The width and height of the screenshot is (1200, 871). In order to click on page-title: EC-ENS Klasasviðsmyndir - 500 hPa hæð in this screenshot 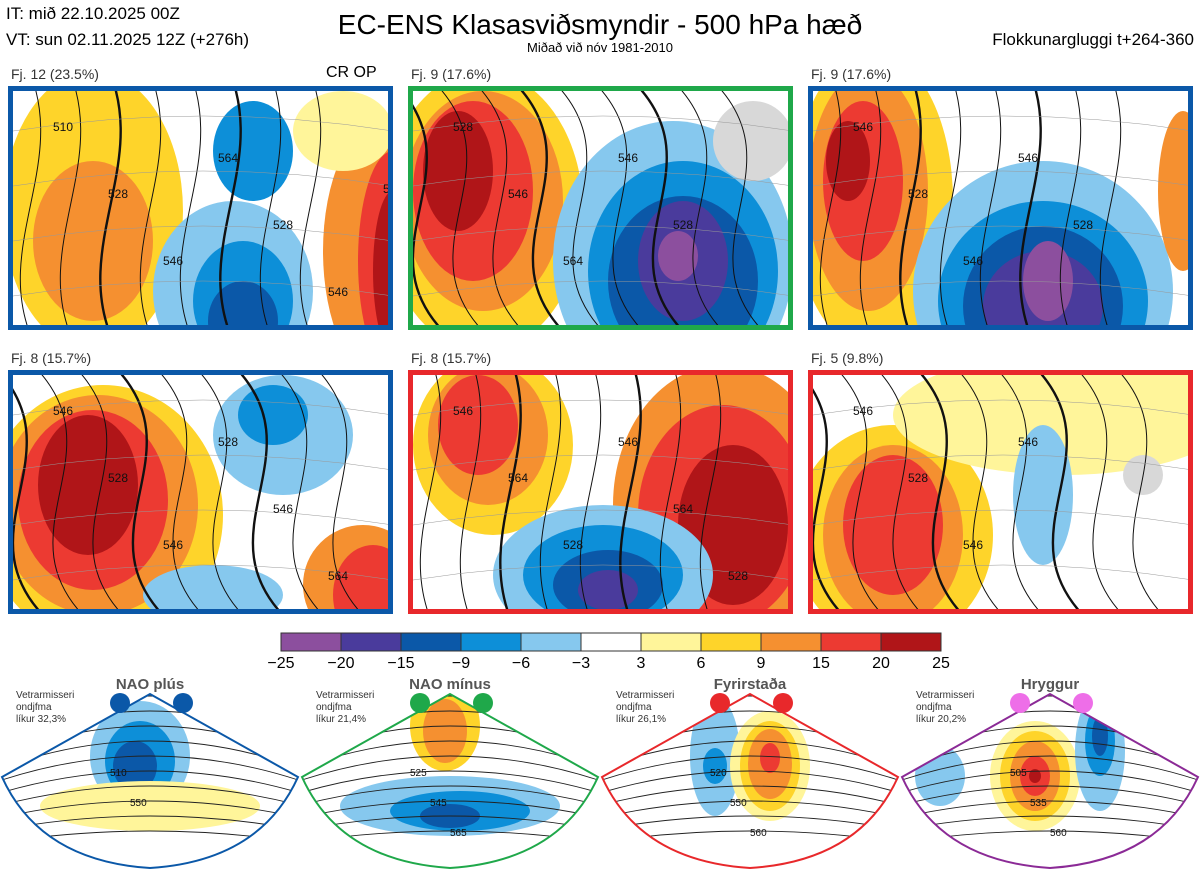, I will do `click(600, 24)`.